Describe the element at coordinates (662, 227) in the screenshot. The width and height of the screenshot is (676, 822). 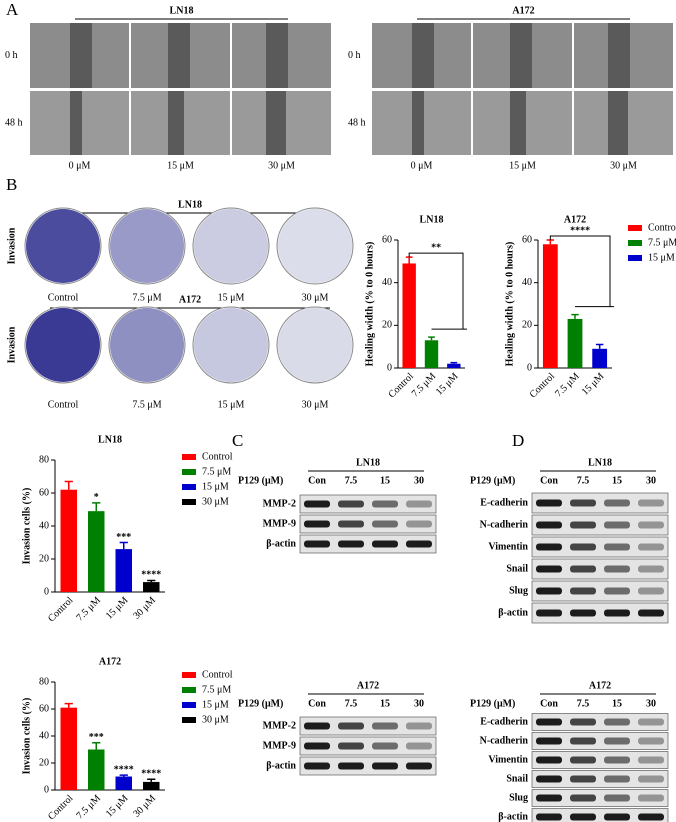
I see `legend-label: Control` at that location.